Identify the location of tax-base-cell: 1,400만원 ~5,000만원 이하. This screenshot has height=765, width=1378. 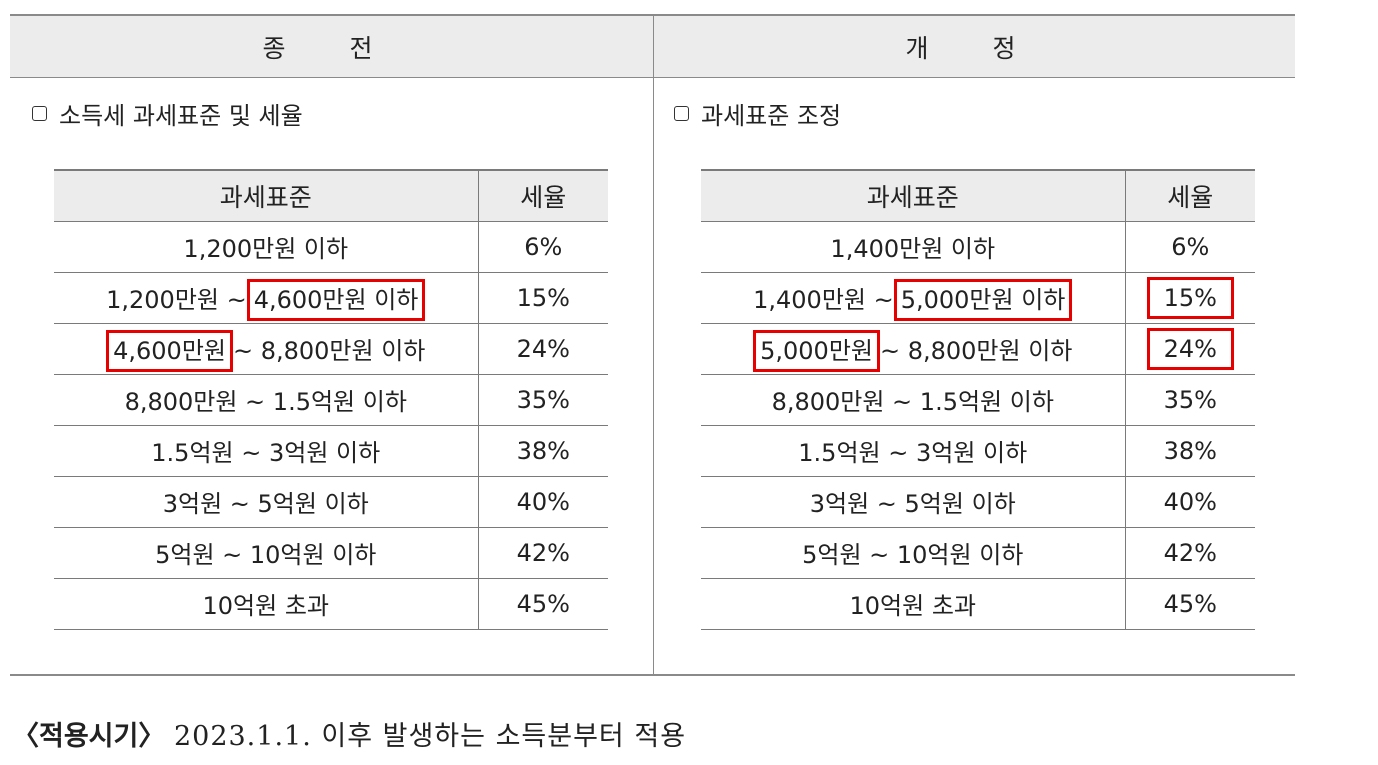
(913, 298).